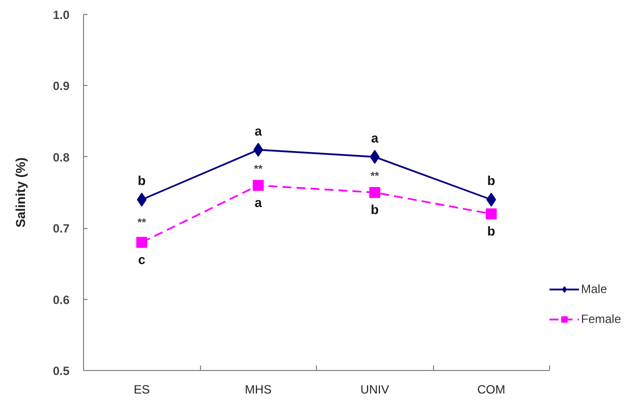 The width and height of the screenshot is (642, 406). What do you see at coordinates (61, 86) in the screenshot?
I see `y-tick-label: 0.9` at bounding box center [61, 86].